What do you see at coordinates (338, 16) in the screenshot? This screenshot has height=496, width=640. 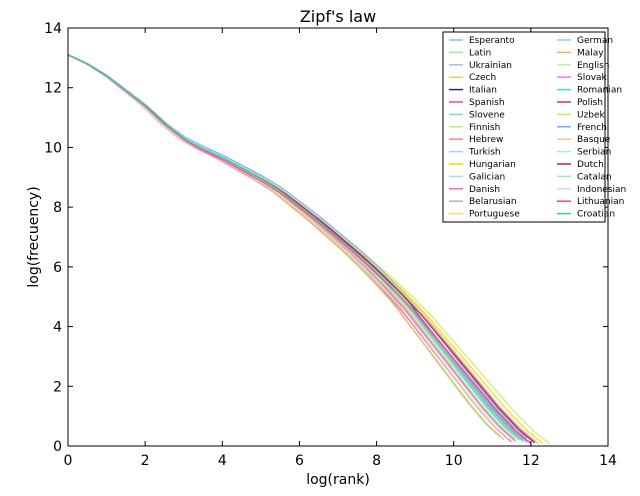 I see `chart-title: Zipf's law` at bounding box center [338, 16].